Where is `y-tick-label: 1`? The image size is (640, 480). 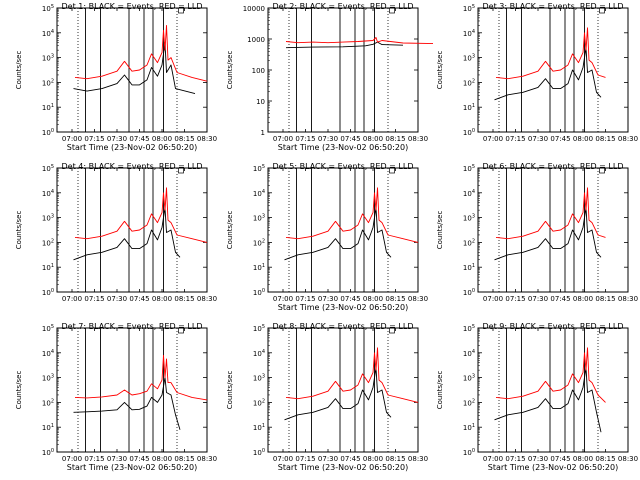
y-tick-label: 1 is located at coordinates (263, 133).